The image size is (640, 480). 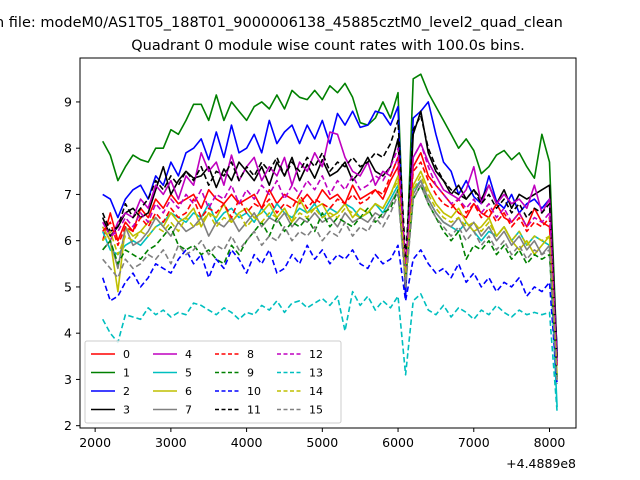 I want to click on legend-label-5: 5, so click(x=188, y=373).